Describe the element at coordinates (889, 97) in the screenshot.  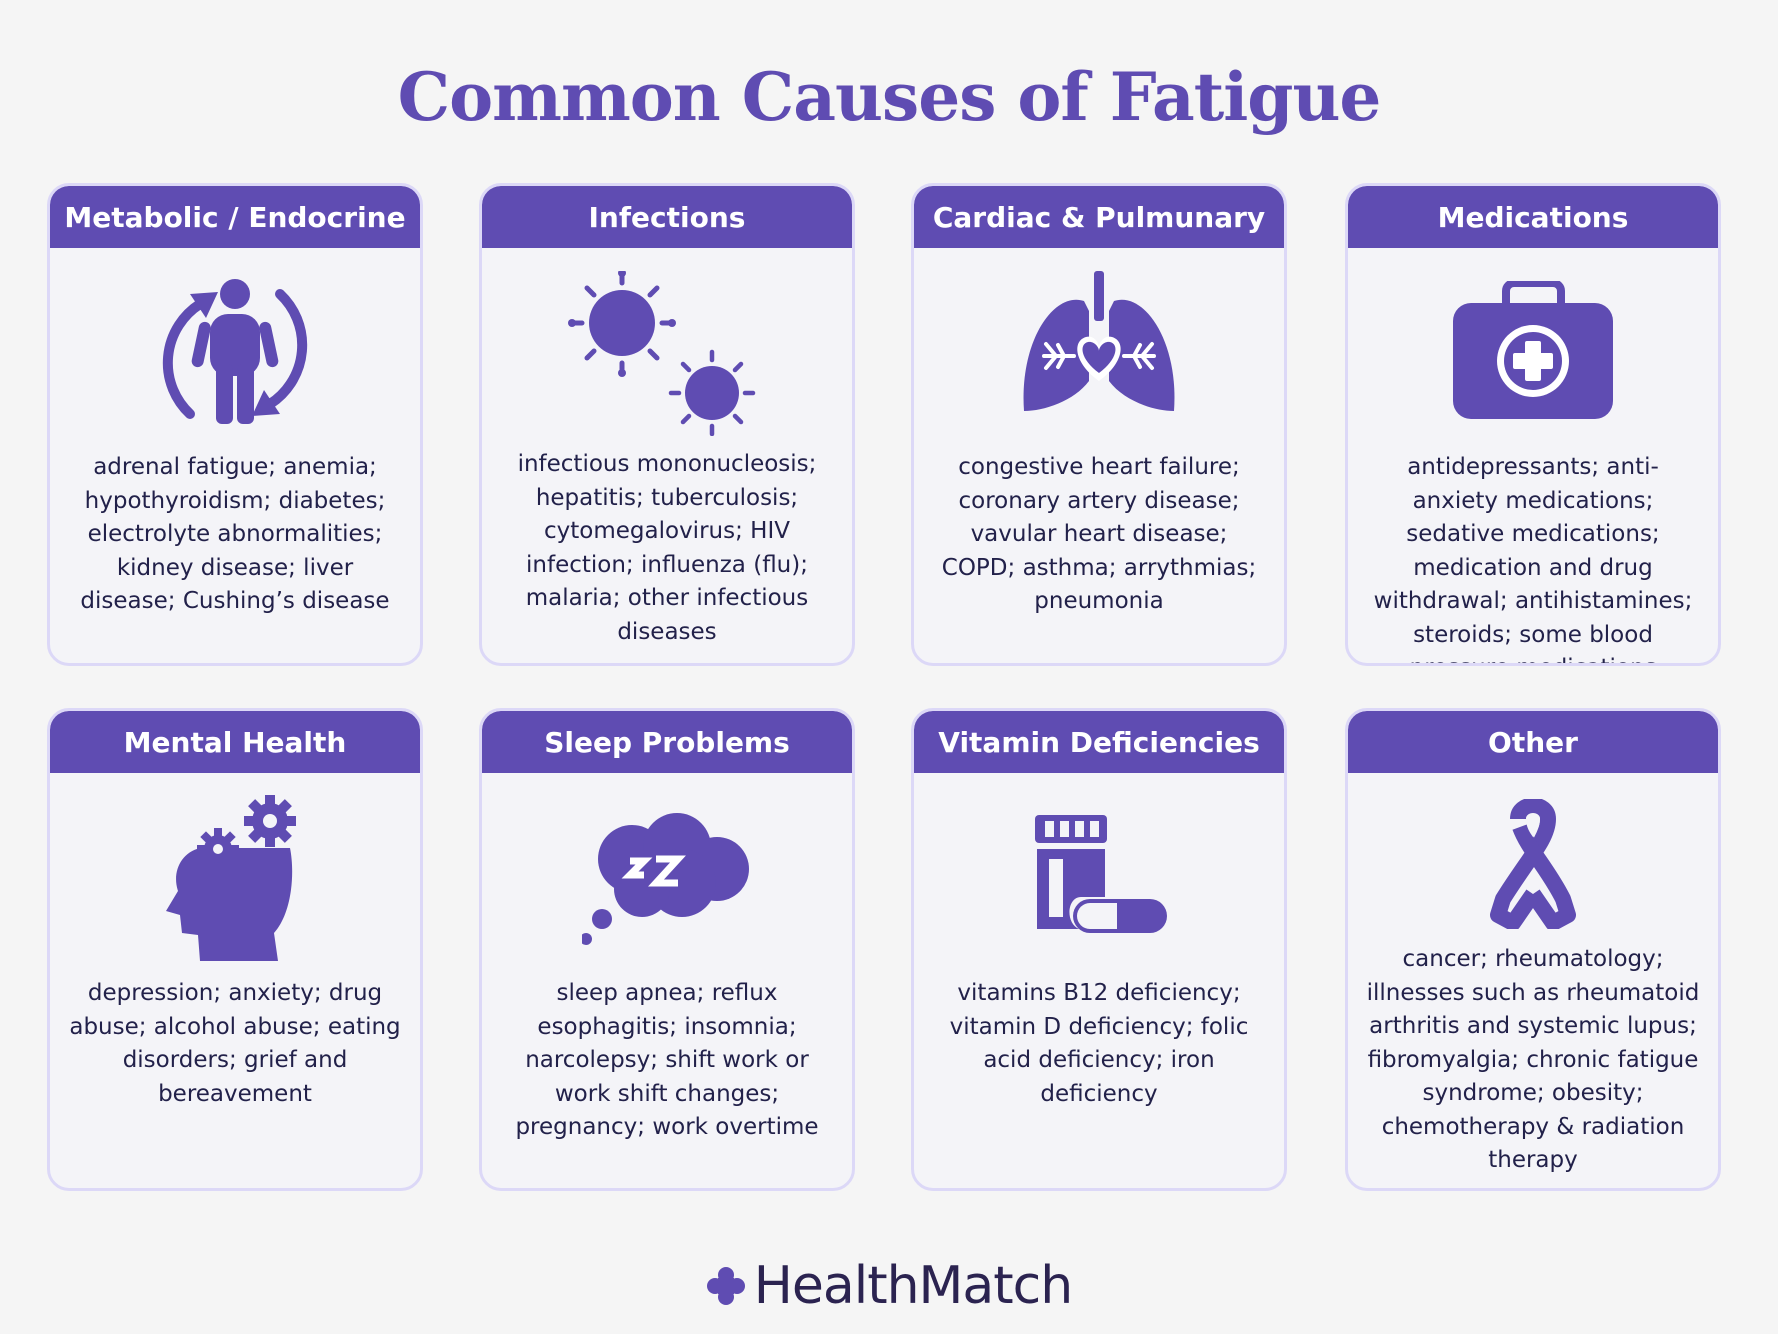
I see `page-title: Common Causes of Fatigue` at that location.